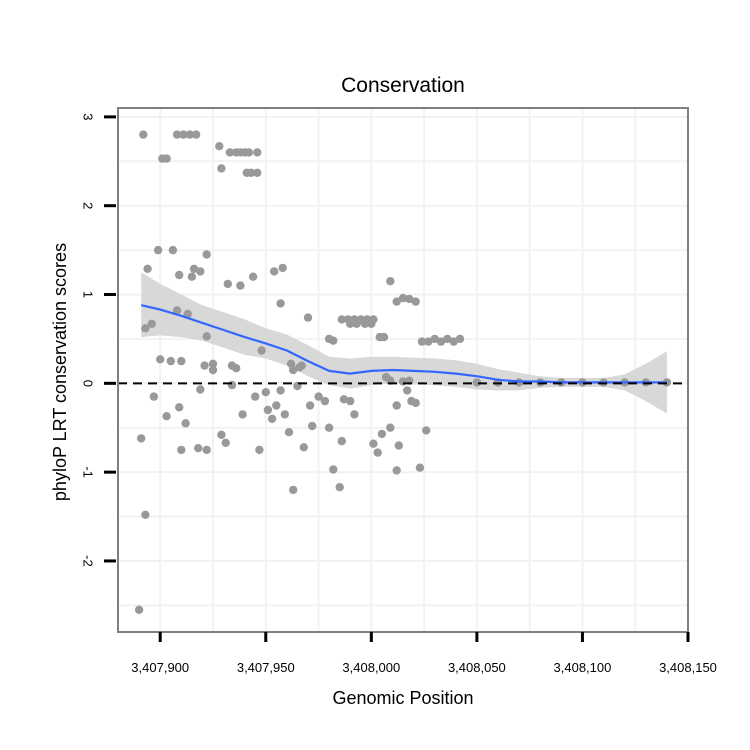 The width and height of the screenshot is (750, 750). What do you see at coordinates (88, 116) in the screenshot?
I see `y-tick-label: 3` at bounding box center [88, 116].